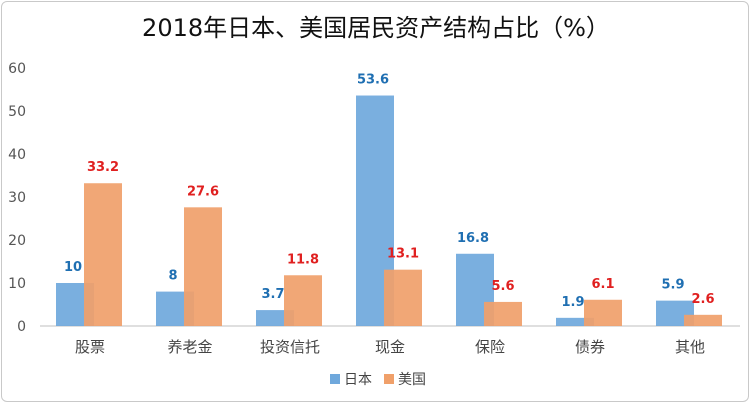 The image size is (752, 405). I want to click on y-tick-label: 30, so click(17, 198).